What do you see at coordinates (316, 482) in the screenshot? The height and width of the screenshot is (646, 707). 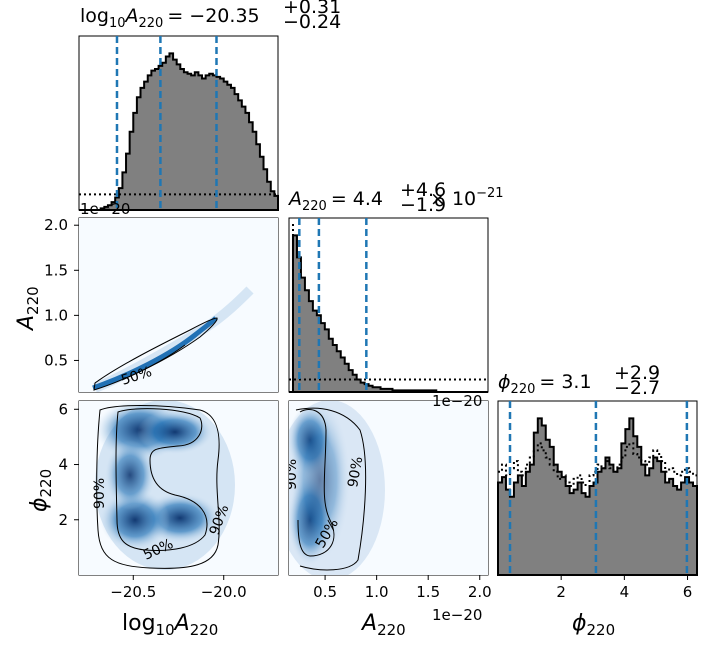 I see `contour-50-A-phi` at bounding box center [316, 482].